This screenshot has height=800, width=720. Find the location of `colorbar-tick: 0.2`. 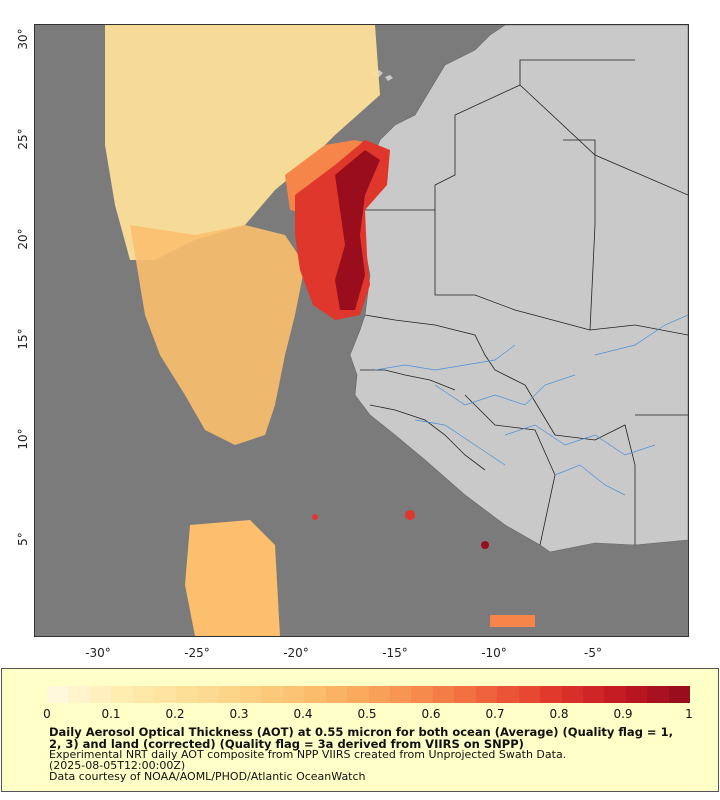

colorbar-tick: 0.2 is located at coordinates (175, 714).